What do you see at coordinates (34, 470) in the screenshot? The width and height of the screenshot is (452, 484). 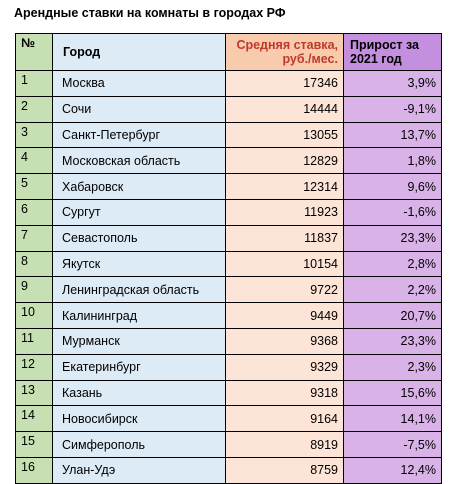 I see `row-num: 16` at bounding box center [34, 470].